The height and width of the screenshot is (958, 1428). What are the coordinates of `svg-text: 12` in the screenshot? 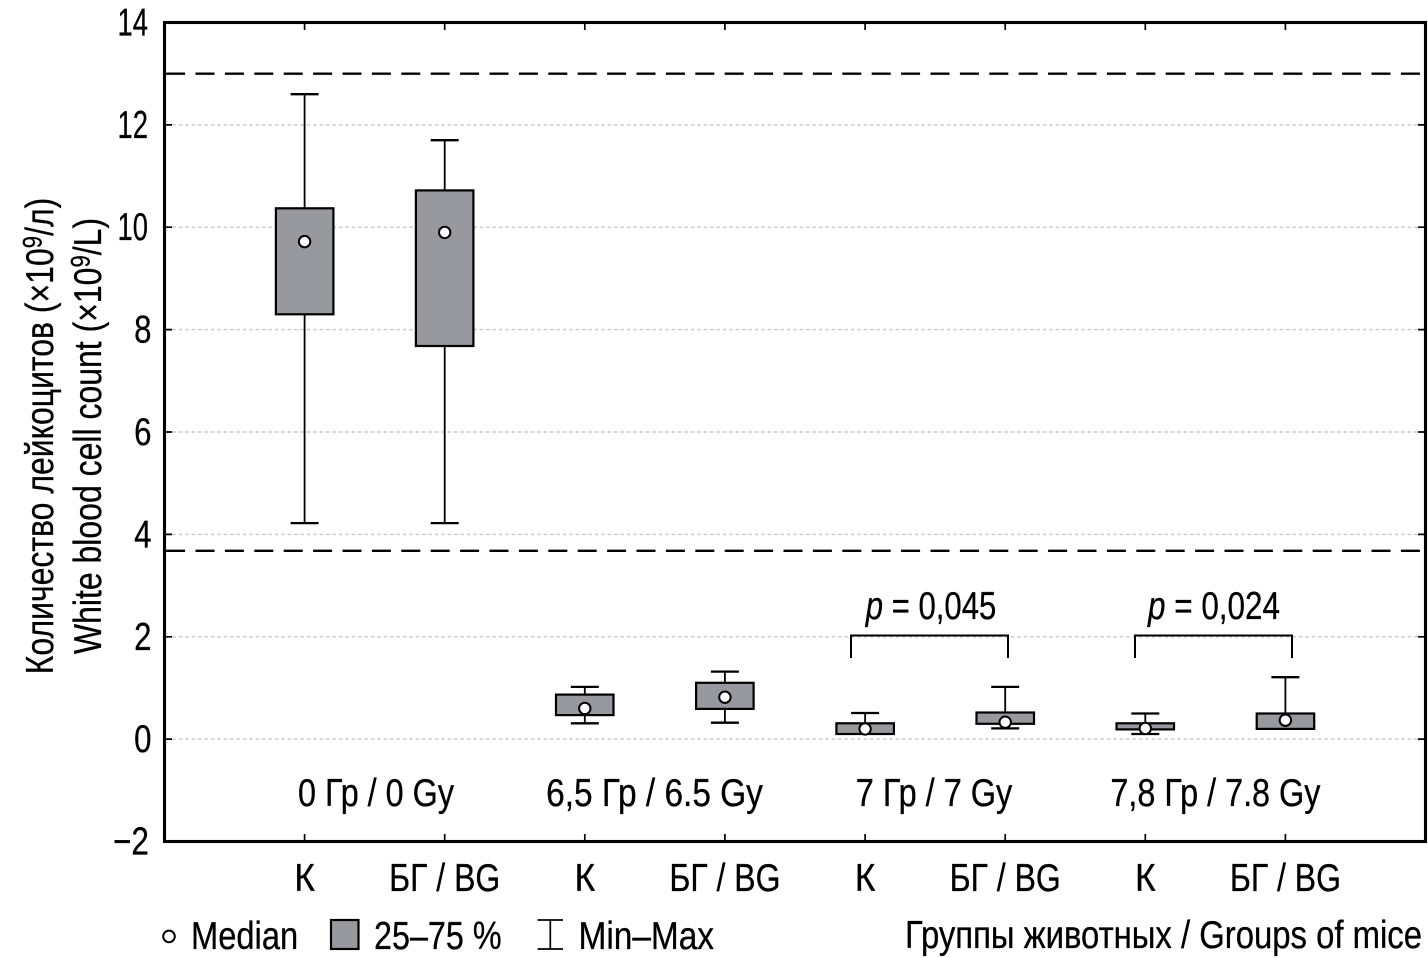 It's located at (133, 125).